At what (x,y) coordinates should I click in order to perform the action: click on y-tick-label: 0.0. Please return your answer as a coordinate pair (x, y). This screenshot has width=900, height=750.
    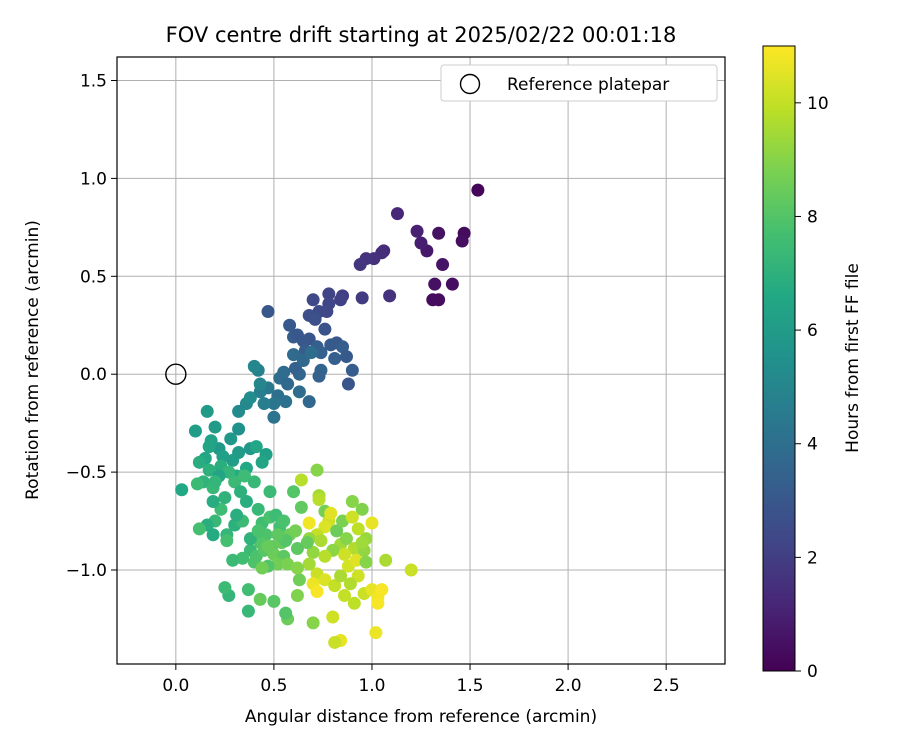
    Looking at the image, I should click on (93, 375).